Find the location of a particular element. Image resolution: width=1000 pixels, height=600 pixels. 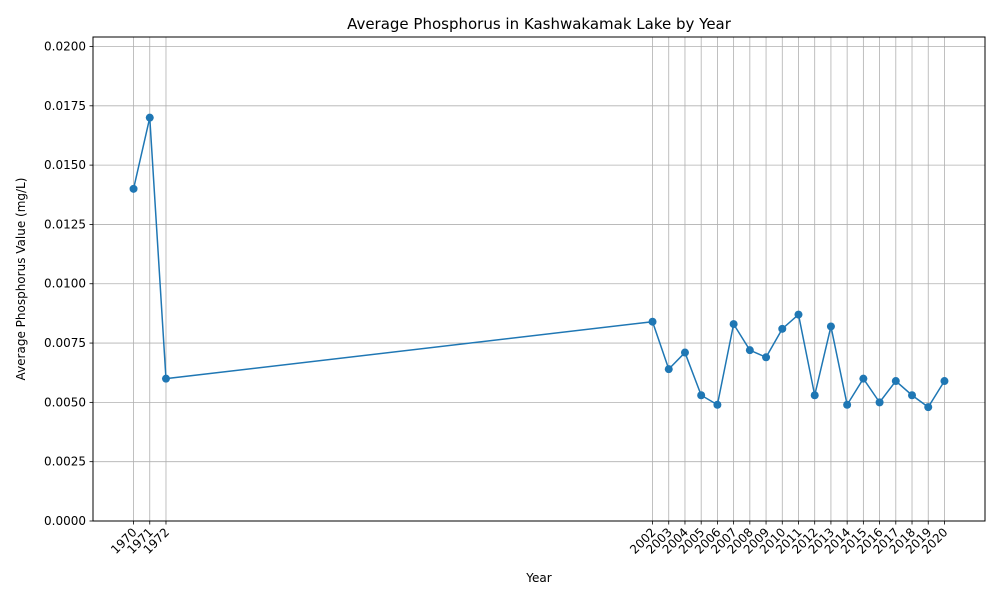

y-tick-label: 0.0075 is located at coordinates (65, 343).